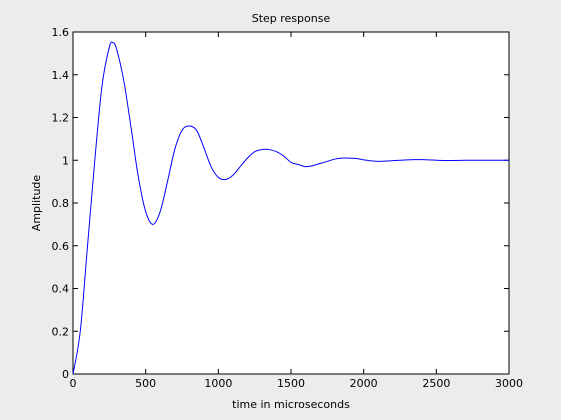  What do you see at coordinates (61, 331) in the screenshot?
I see `y-tick-label: 0.2` at bounding box center [61, 331].